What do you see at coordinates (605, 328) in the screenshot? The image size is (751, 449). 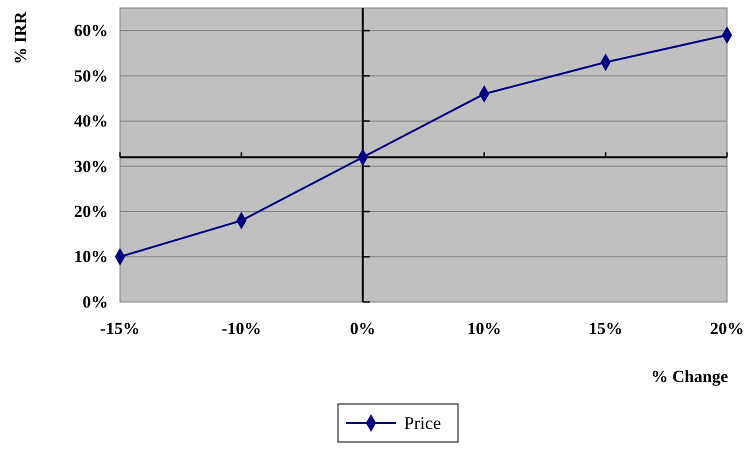 I see `x-tick-label: 15%` at bounding box center [605, 328].